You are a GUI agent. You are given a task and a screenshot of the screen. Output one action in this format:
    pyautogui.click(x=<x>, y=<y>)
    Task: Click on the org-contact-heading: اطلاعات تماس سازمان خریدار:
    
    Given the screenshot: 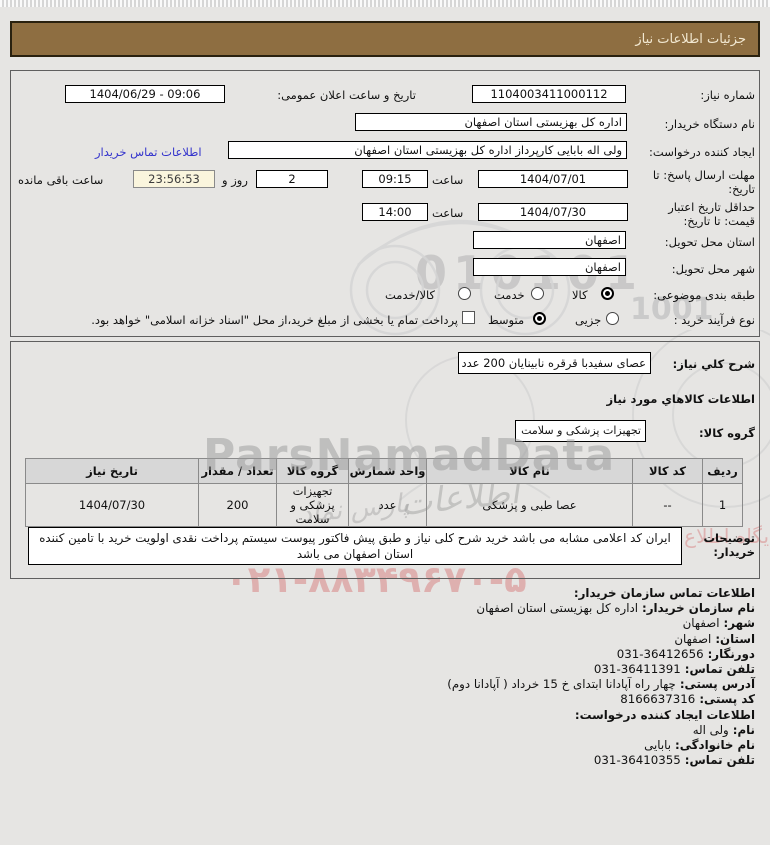 What is the action you would take?
    pyautogui.click(x=664, y=593)
    